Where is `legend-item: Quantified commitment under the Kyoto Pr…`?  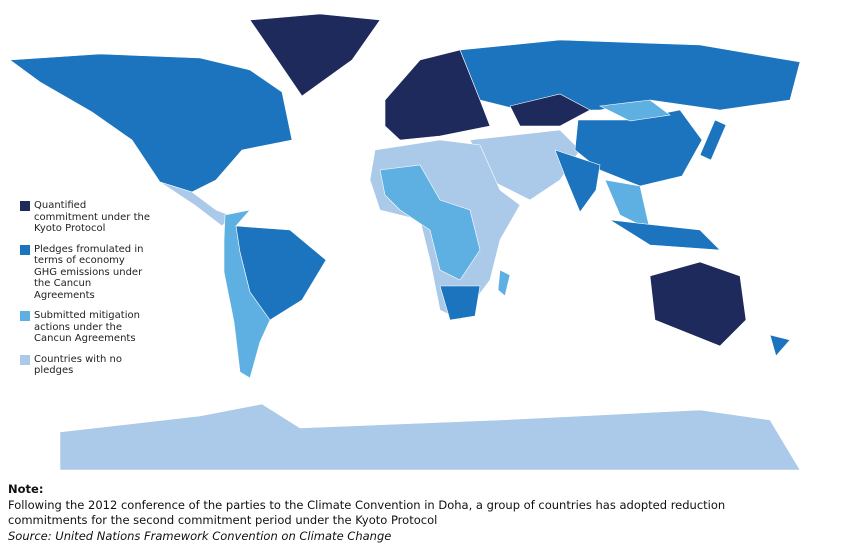
legend-item: Quantified commitment under the Kyoto Pr… is located at coordinates (85, 217).